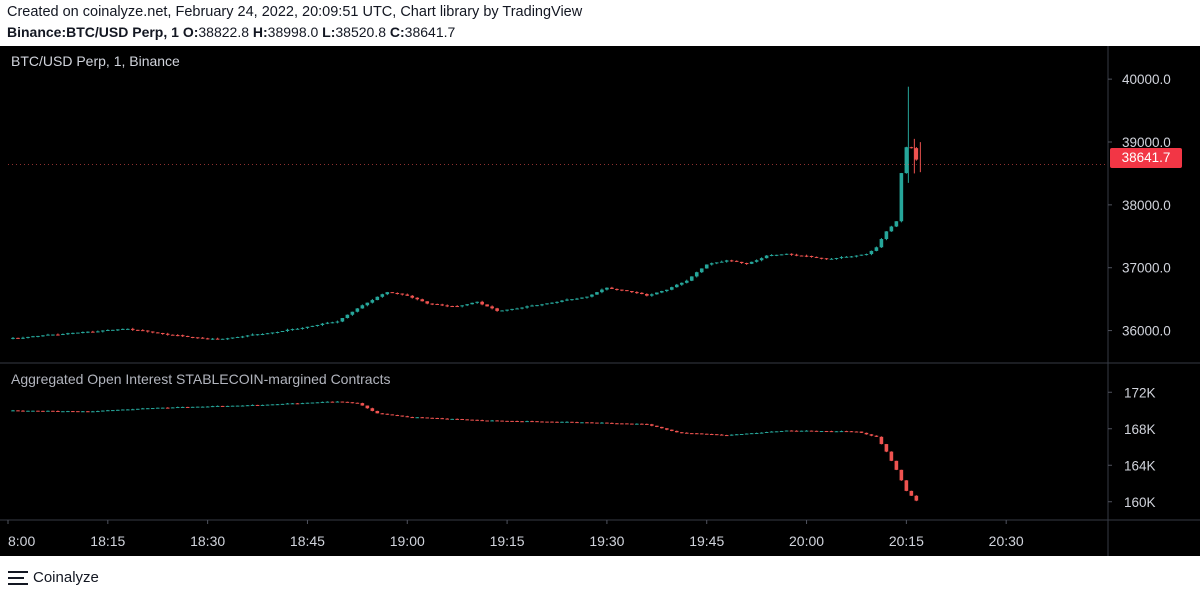  Describe the element at coordinates (407, 541) in the screenshot. I see `time-tick-label: 19:00` at that location.